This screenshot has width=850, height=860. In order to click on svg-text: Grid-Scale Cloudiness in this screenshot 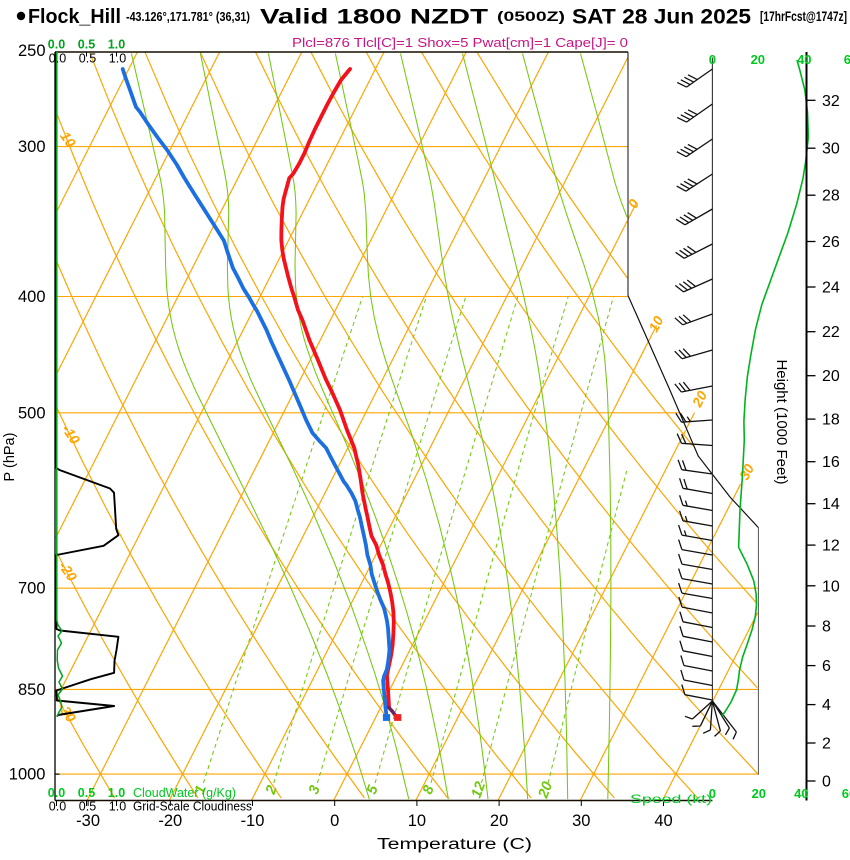, I will do `click(192, 807)`.